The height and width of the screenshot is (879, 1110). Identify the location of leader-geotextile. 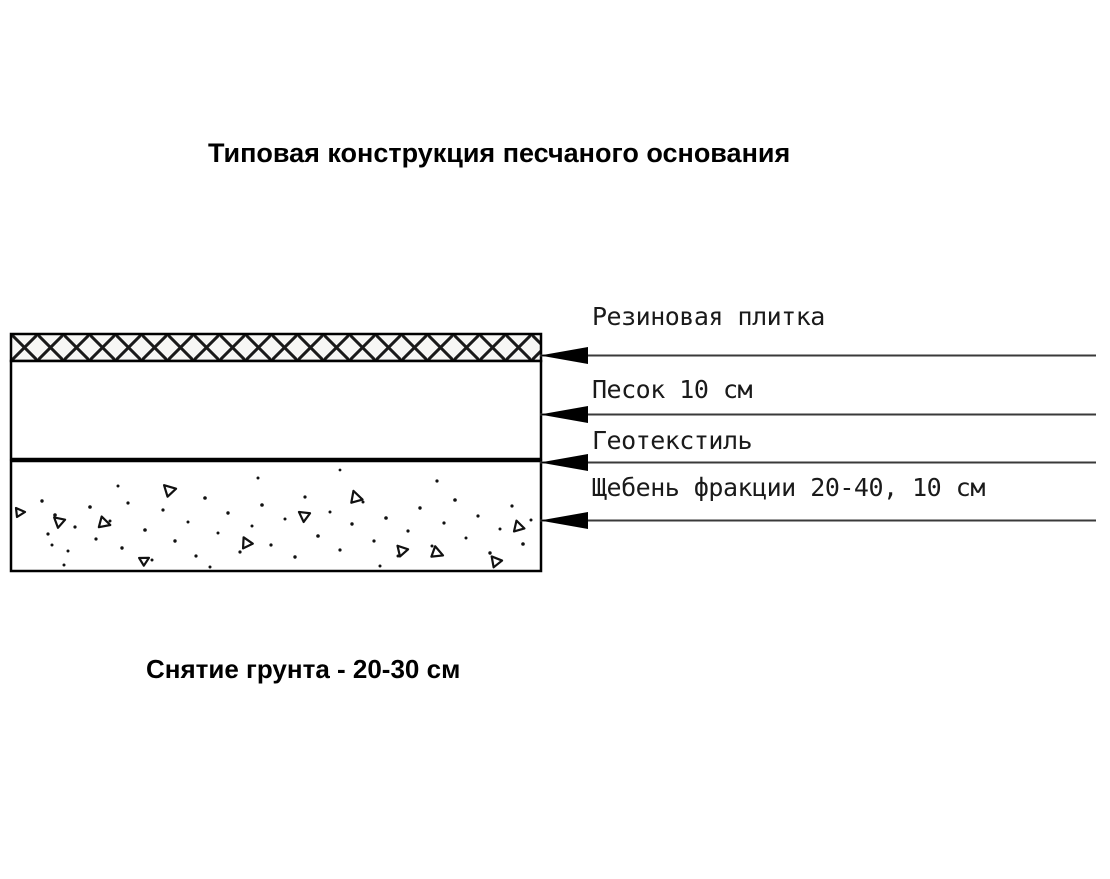
(818, 462).